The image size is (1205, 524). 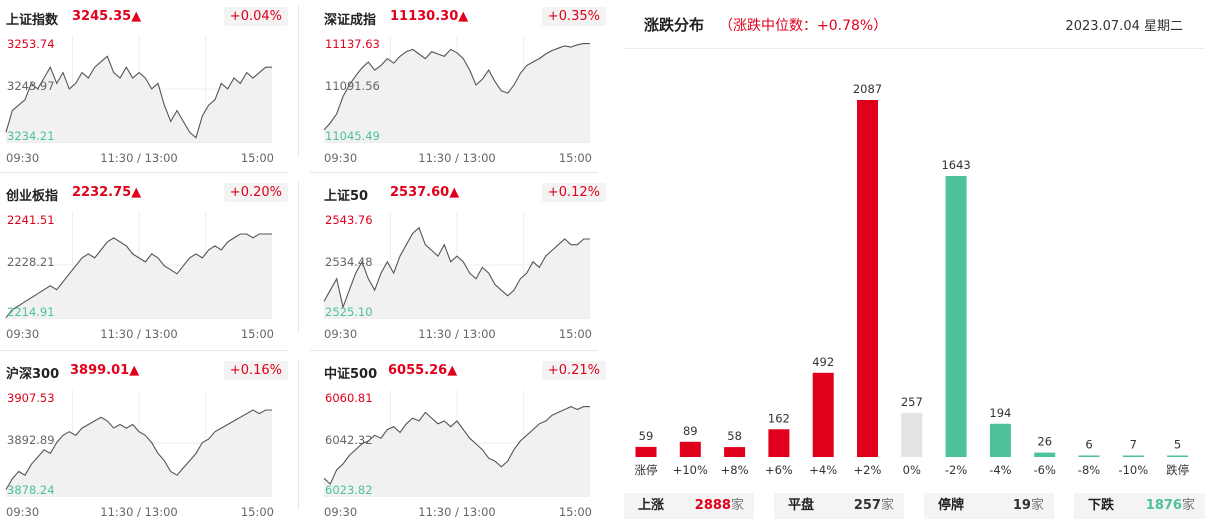 I want to click on summary-count: 19, so click(x=1021, y=505).